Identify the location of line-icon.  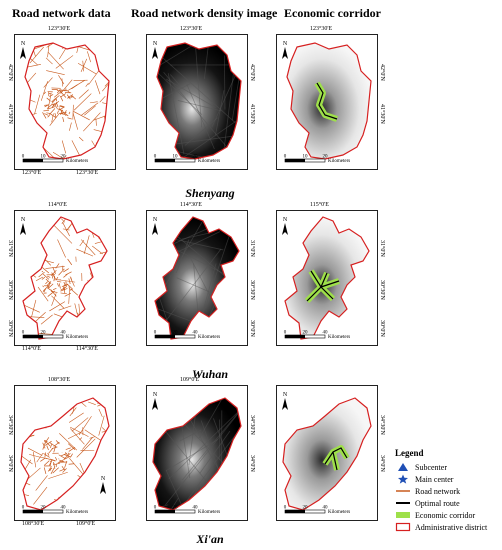
(403, 491).